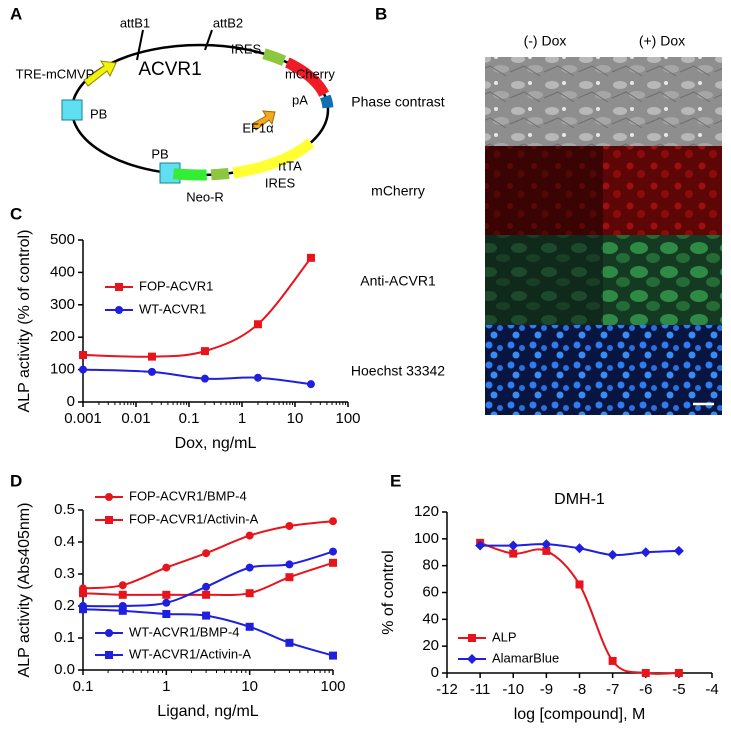 Image resolution: width=731 pixels, height=731 pixels. I want to click on x-tick-label: -10, so click(513, 689).